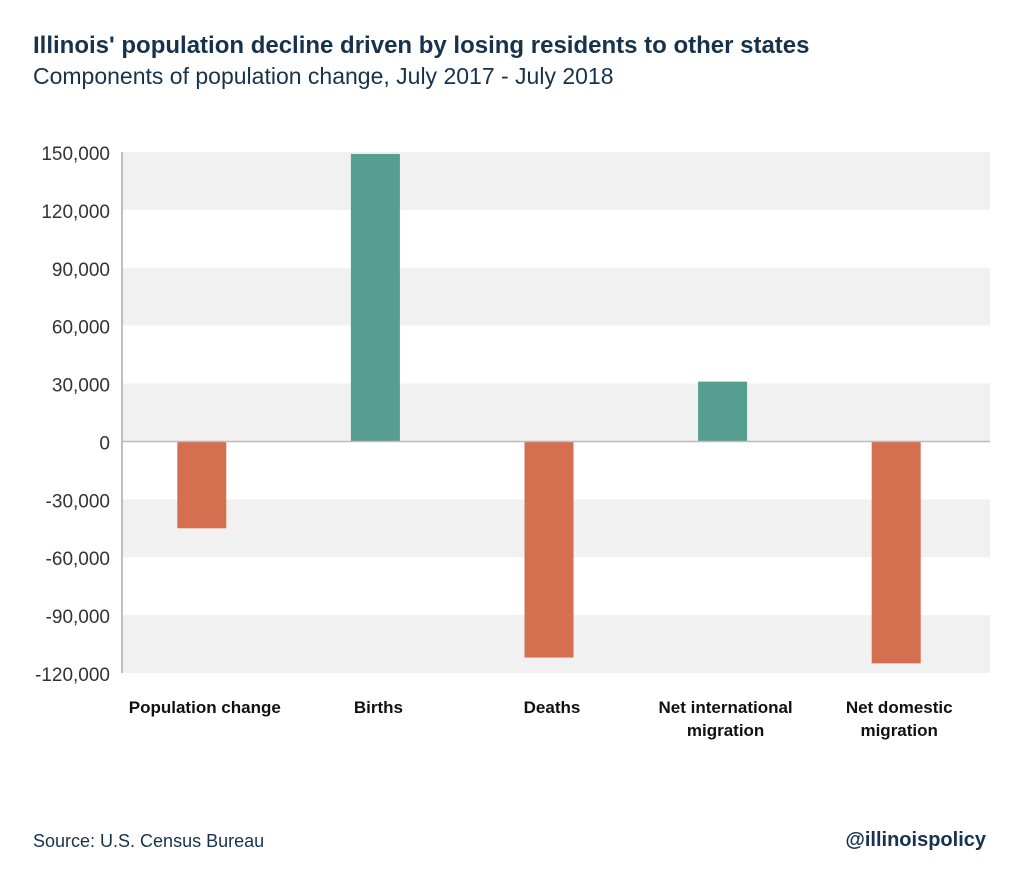  What do you see at coordinates (78, 559) in the screenshot?
I see `y-tick-label: -60,000` at bounding box center [78, 559].